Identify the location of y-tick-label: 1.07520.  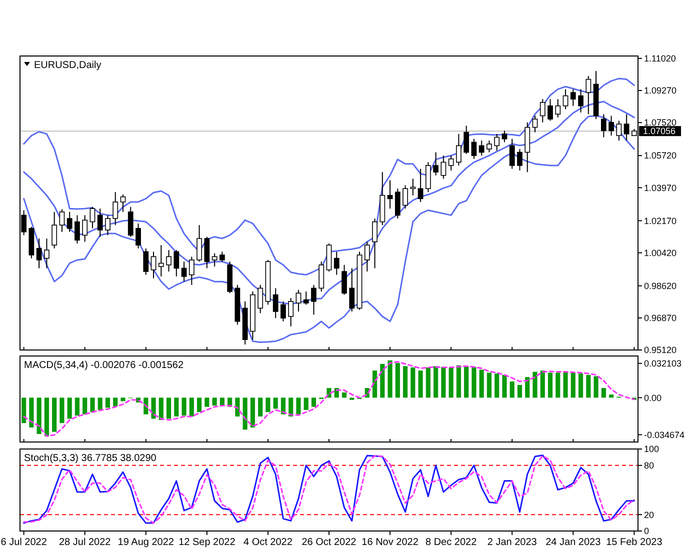
(660, 123).